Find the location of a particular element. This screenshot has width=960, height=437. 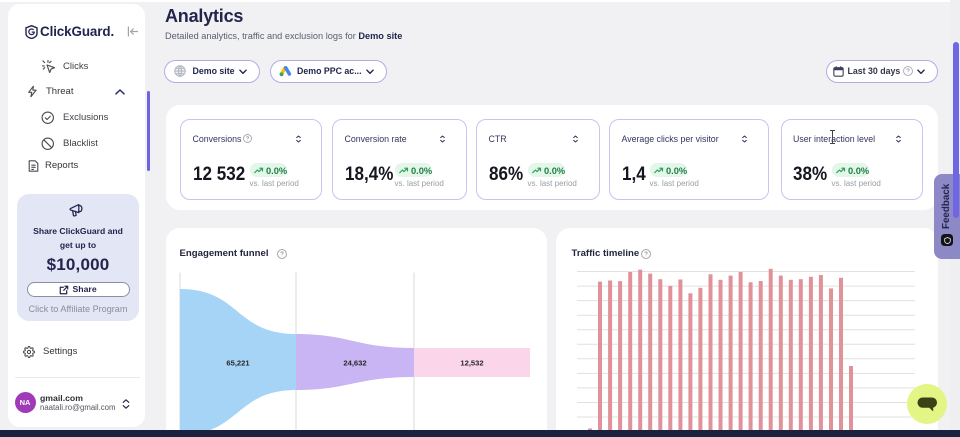

svg-text: 12,532 is located at coordinates (471, 363).